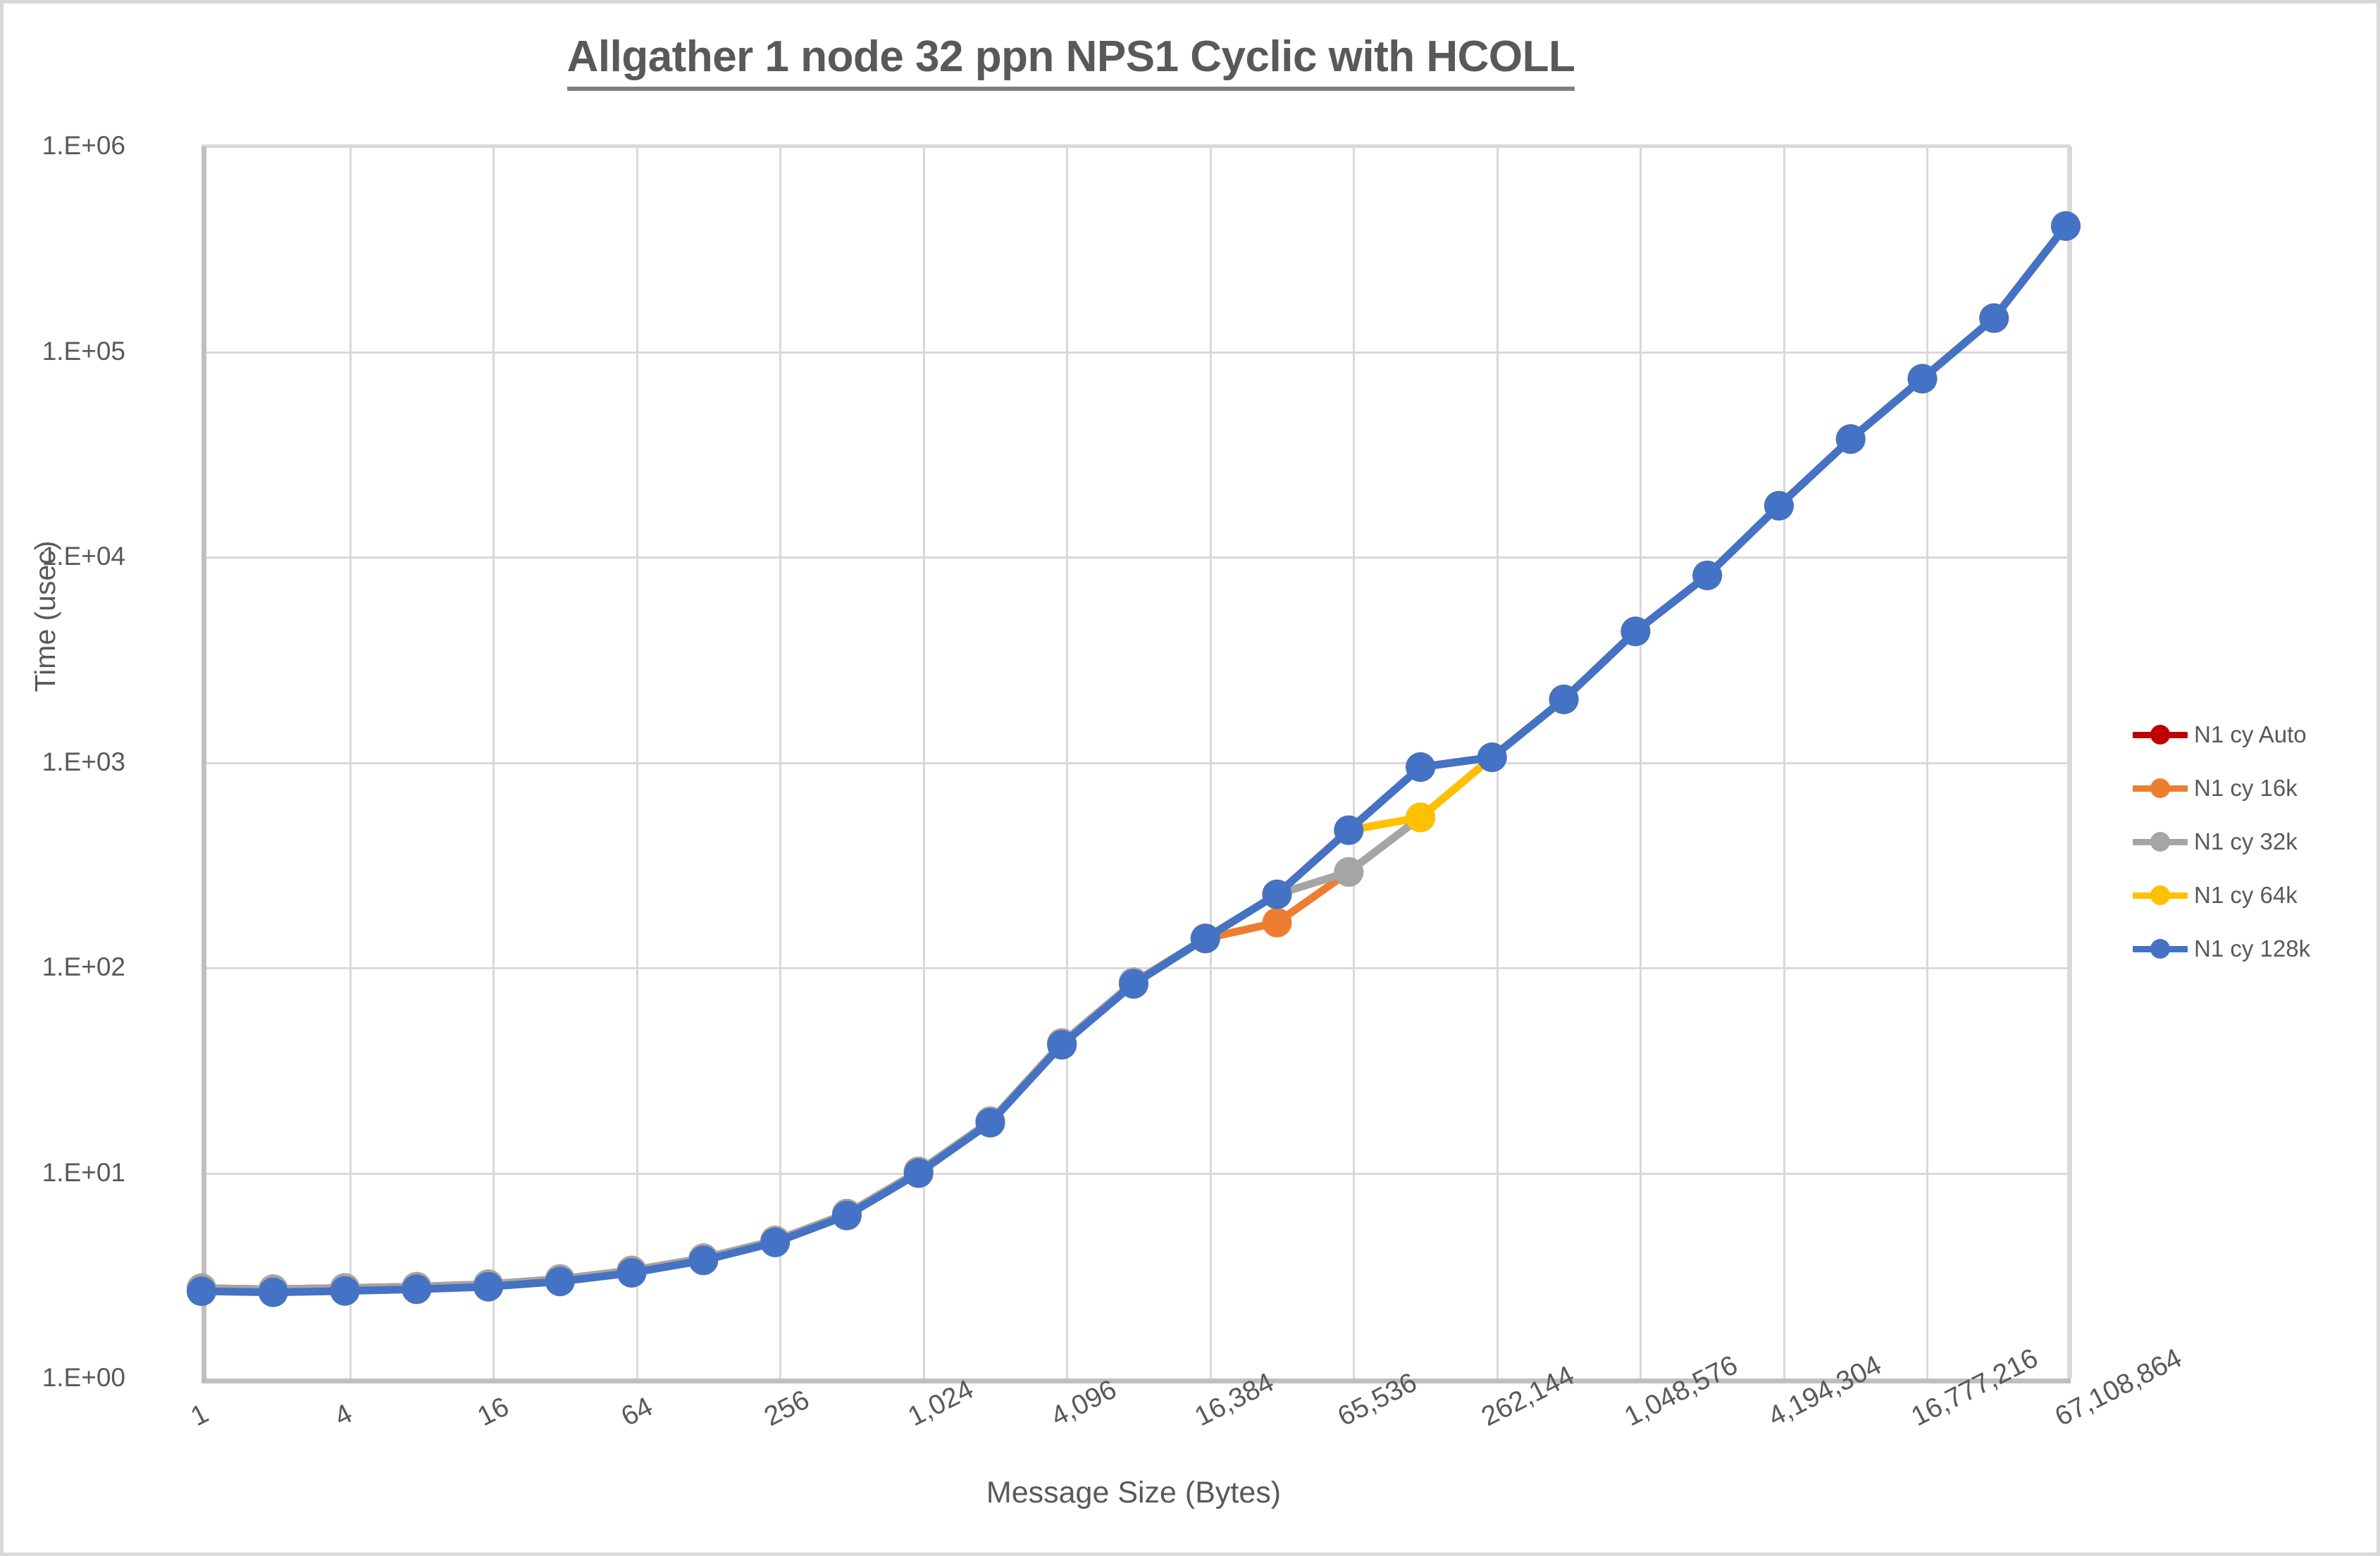 The image size is (2380, 1556). I want to click on y-axis-tick-label: 1.E+02, so click(83, 966).